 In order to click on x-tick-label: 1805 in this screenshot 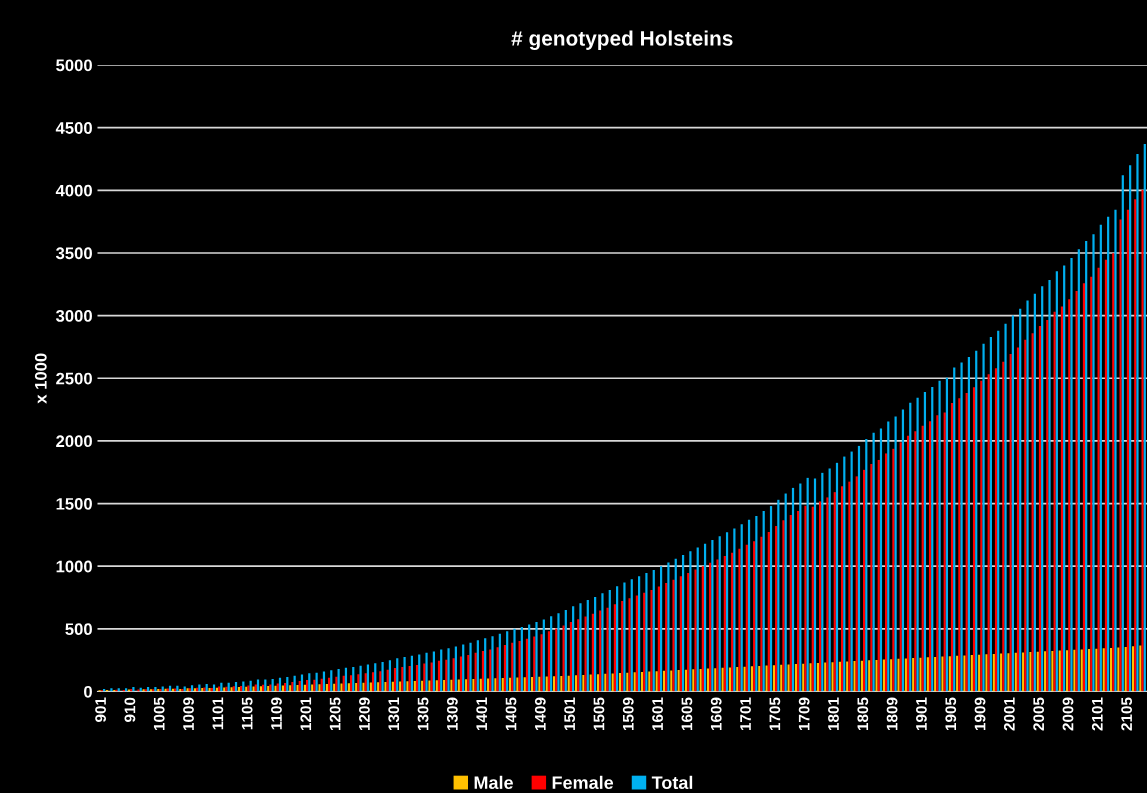, I will do `click(863, 714)`.